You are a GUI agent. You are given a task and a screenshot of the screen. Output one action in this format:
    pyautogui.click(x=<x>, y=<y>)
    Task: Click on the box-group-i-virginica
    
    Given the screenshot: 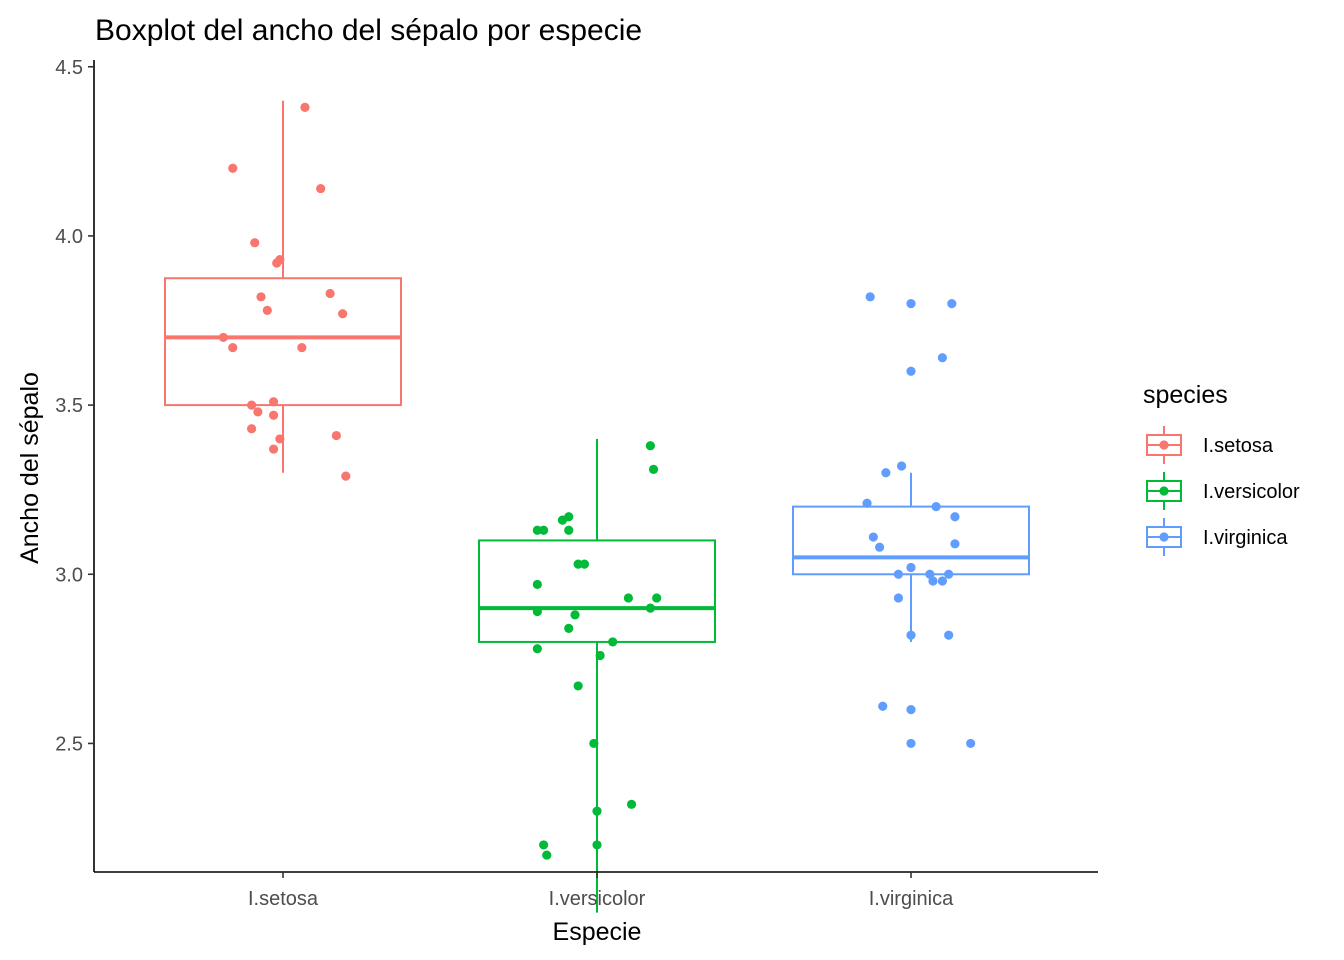 What is the action you would take?
    pyautogui.click(x=911, y=520)
    